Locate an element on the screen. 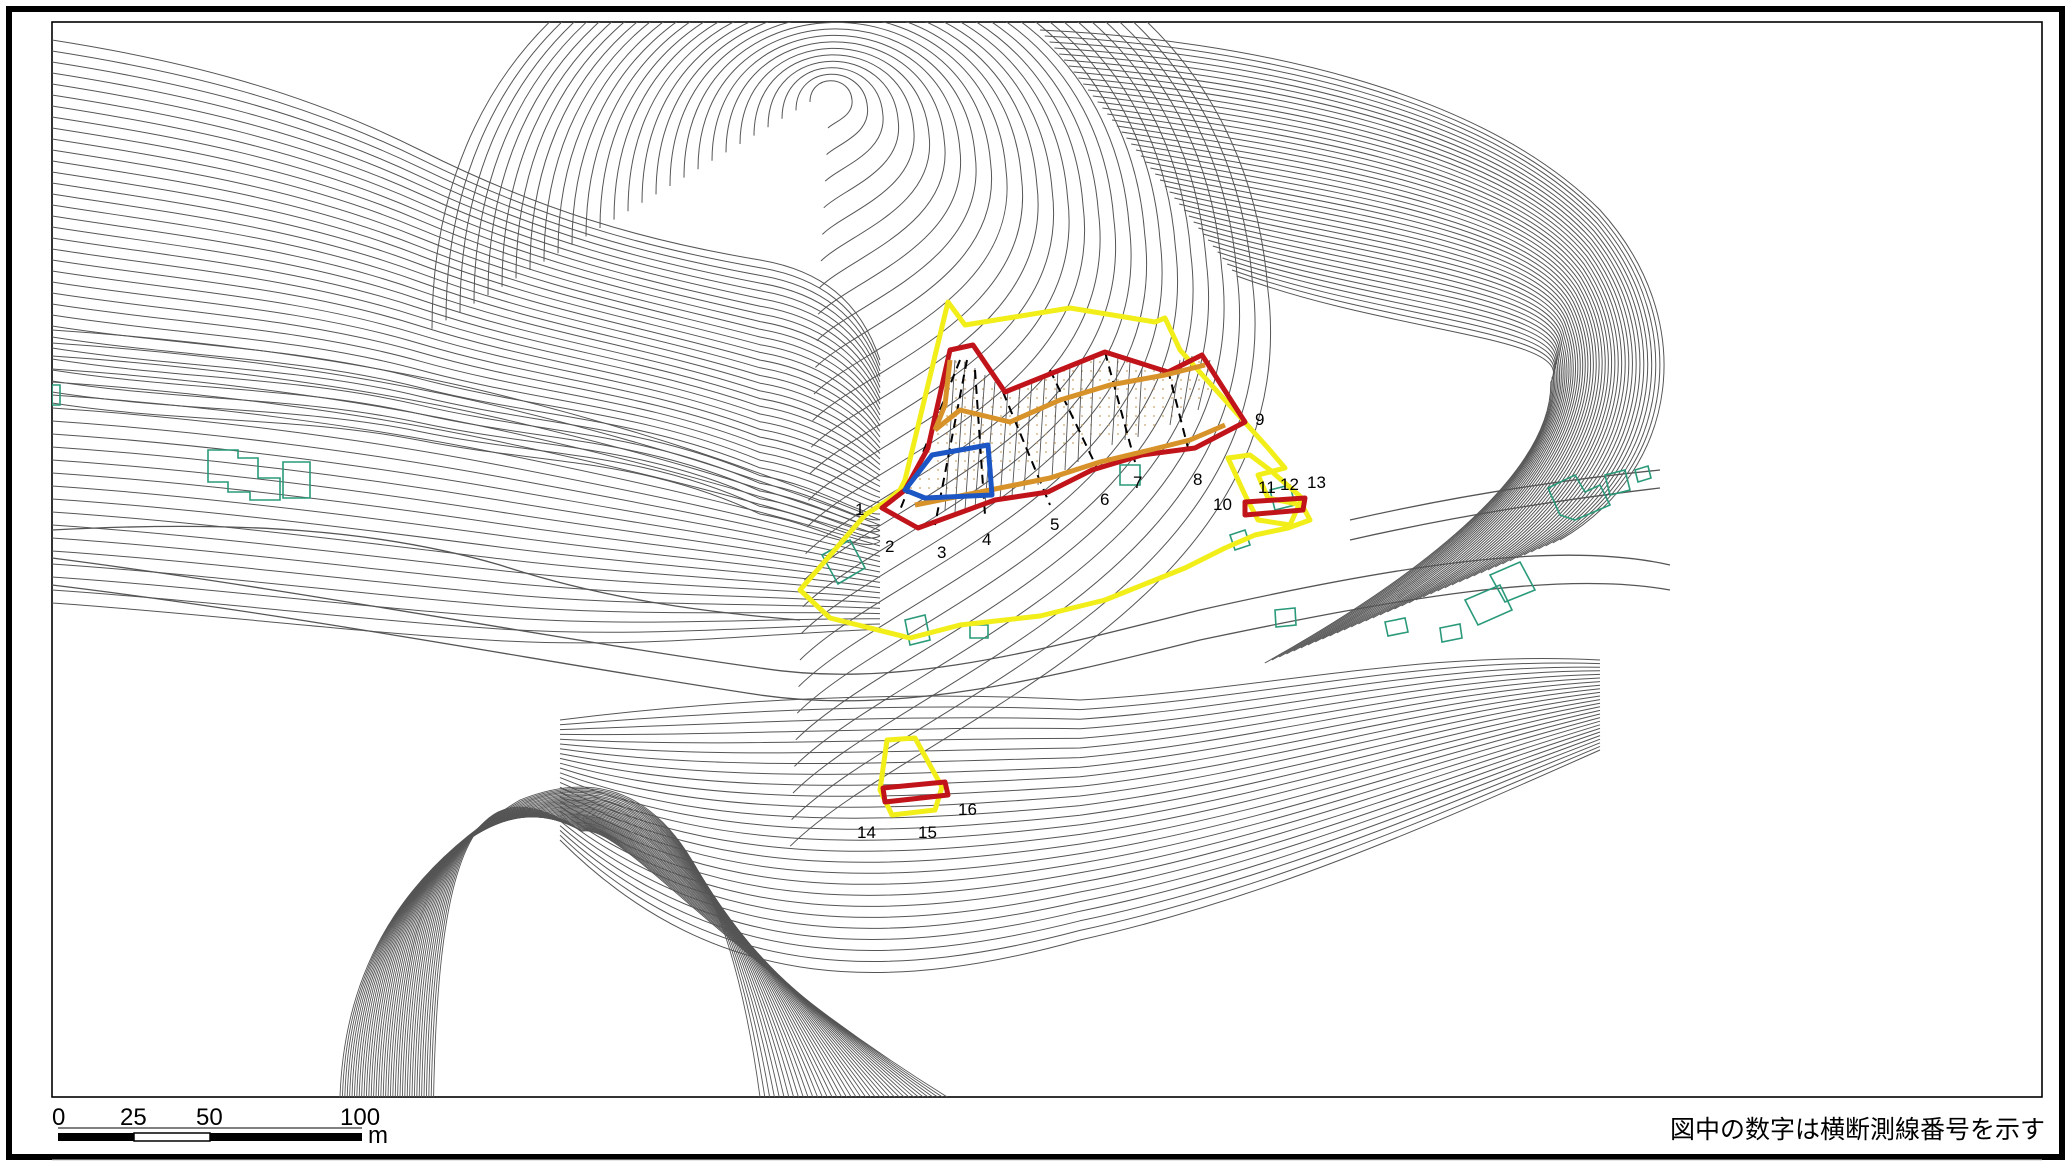 The width and height of the screenshot is (2071, 1168). section-label: 9 is located at coordinates (1259, 419).